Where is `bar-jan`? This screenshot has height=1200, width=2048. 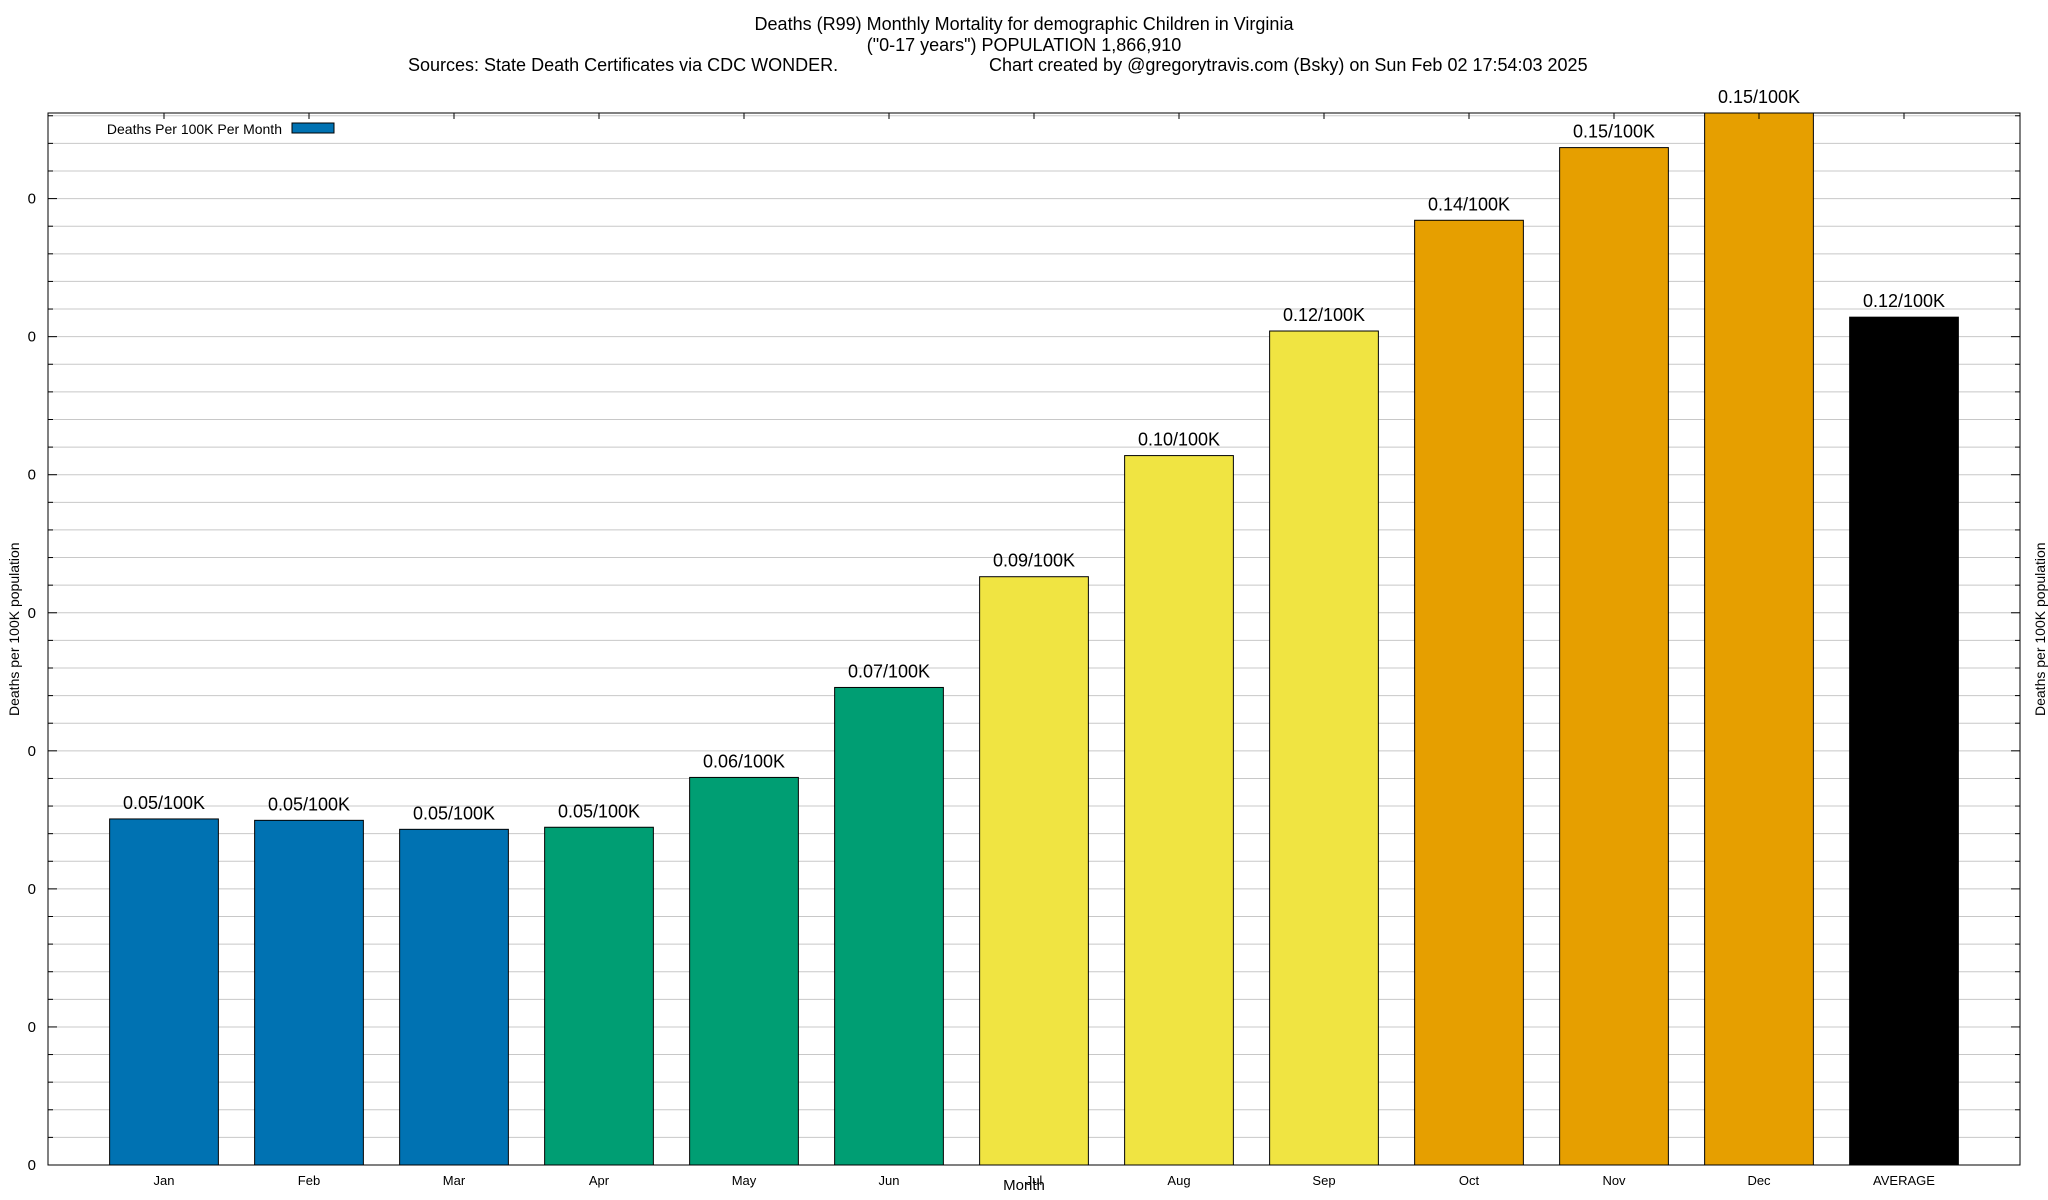
bar-jan is located at coordinates (164, 992).